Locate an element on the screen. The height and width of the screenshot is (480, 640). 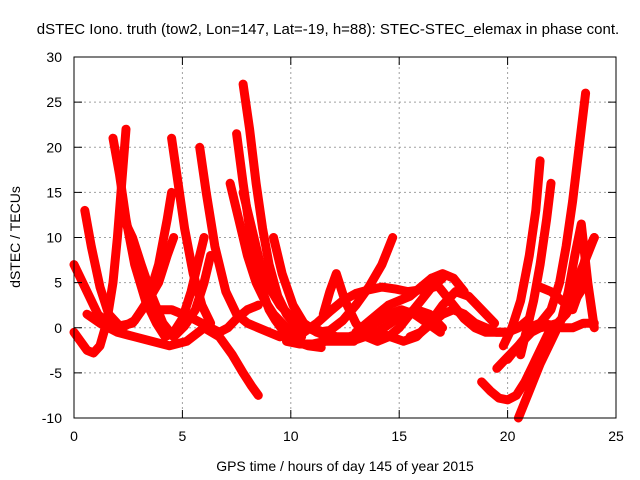
y-tick-labels: -10 -5 0 5 10 15 20 25 30 is located at coordinates (52, 237).